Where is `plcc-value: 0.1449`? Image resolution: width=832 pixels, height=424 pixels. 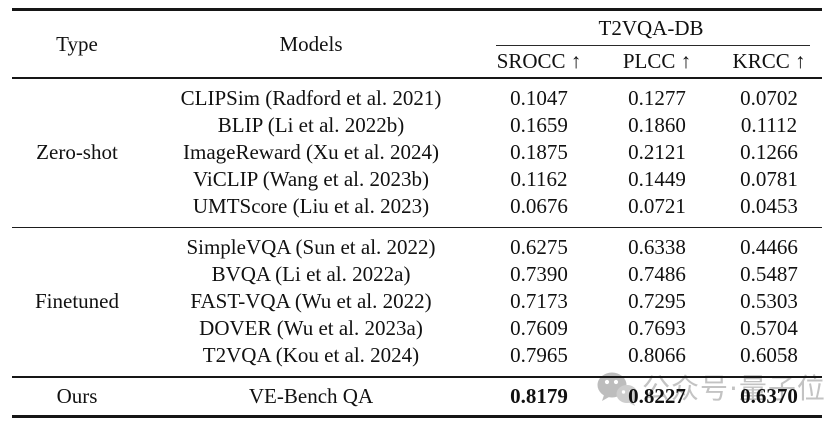
plcc-value: 0.1449 is located at coordinates (657, 179).